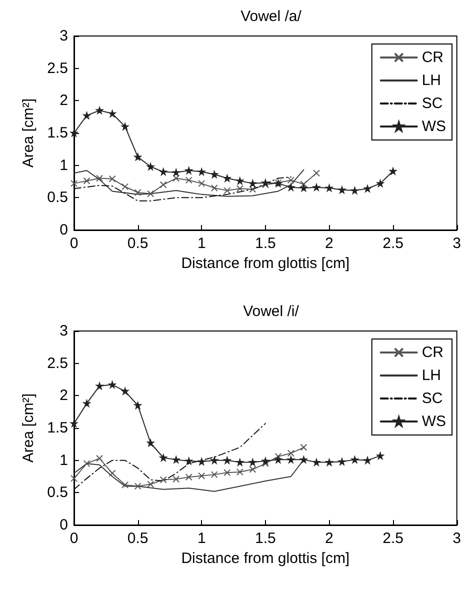 Image resolution: width=464 pixels, height=591 pixels. Describe the element at coordinates (271, 16) in the screenshot. I see `chart-title: Vowel /a/` at that location.